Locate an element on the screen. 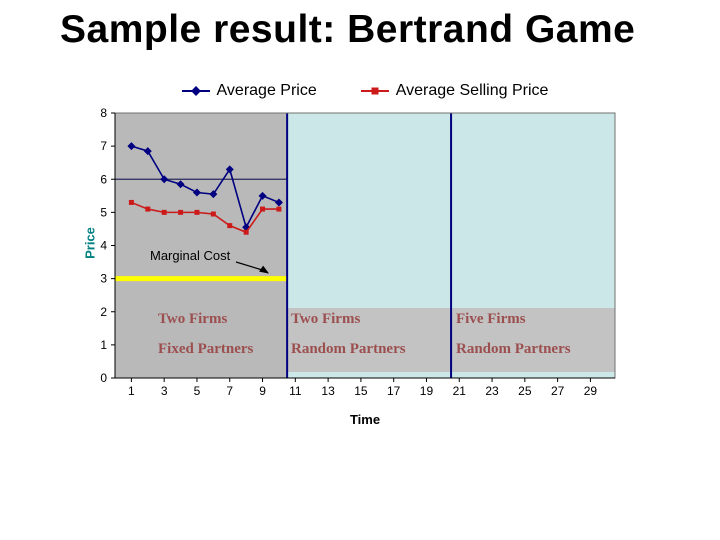 This screenshot has width=720, height=540. region-3-line1: Five Firms is located at coordinates (491, 319).